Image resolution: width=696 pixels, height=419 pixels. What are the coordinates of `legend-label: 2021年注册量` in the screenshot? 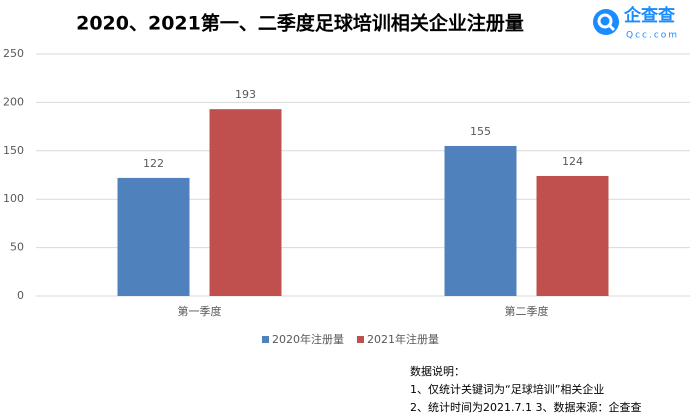 It's located at (403, 339).